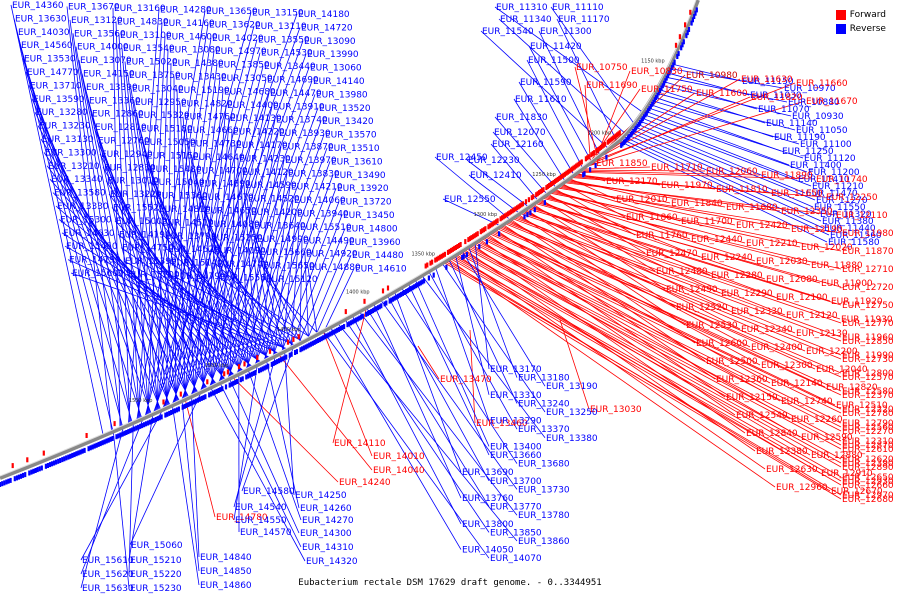  What do you see at coordinates (792, 124) in the screenshot?
I see `gene-label: EUR_11140` at bounding box center [792, 124].